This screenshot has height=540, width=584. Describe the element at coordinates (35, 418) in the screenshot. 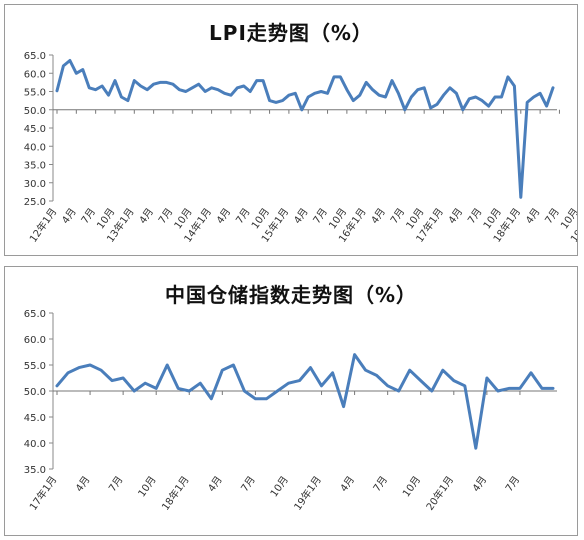

I see `y-tick-label: 45.0` at that location.